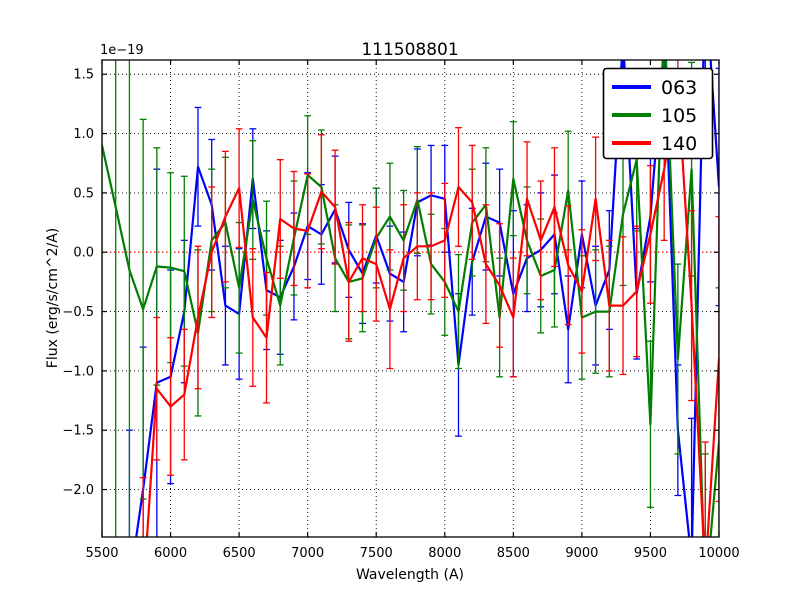 The height and width of the screenshot is (604, 800). Describe the element at coordinates (679, 88) in the screenshot. I see `legend-label-063: 063` at that location.